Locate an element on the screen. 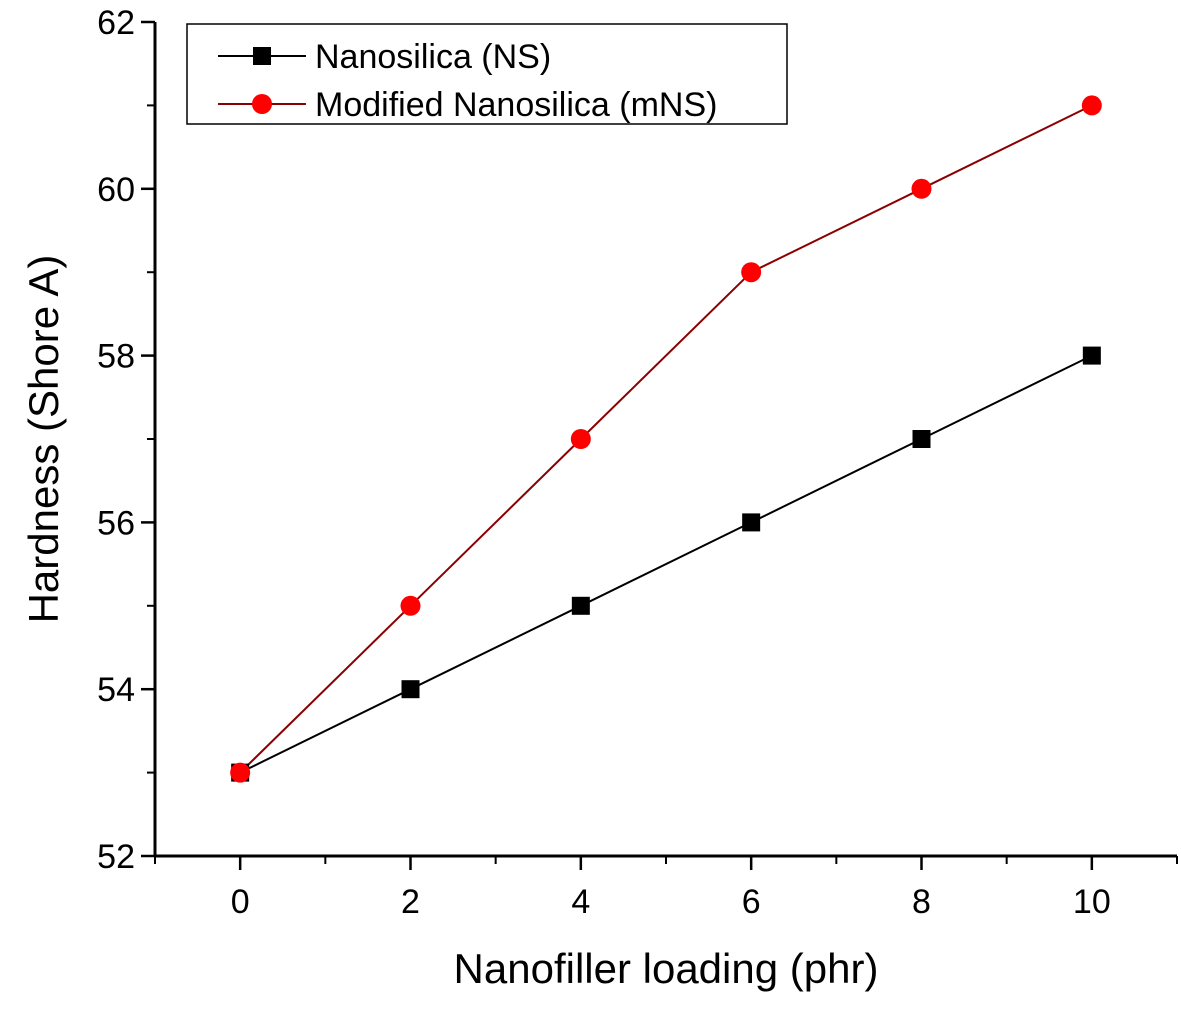 The width and height of the screenshot is (1181, 1013). legend-entry-ns: Nanosilica (NS) is located at coordinates (384, 57).